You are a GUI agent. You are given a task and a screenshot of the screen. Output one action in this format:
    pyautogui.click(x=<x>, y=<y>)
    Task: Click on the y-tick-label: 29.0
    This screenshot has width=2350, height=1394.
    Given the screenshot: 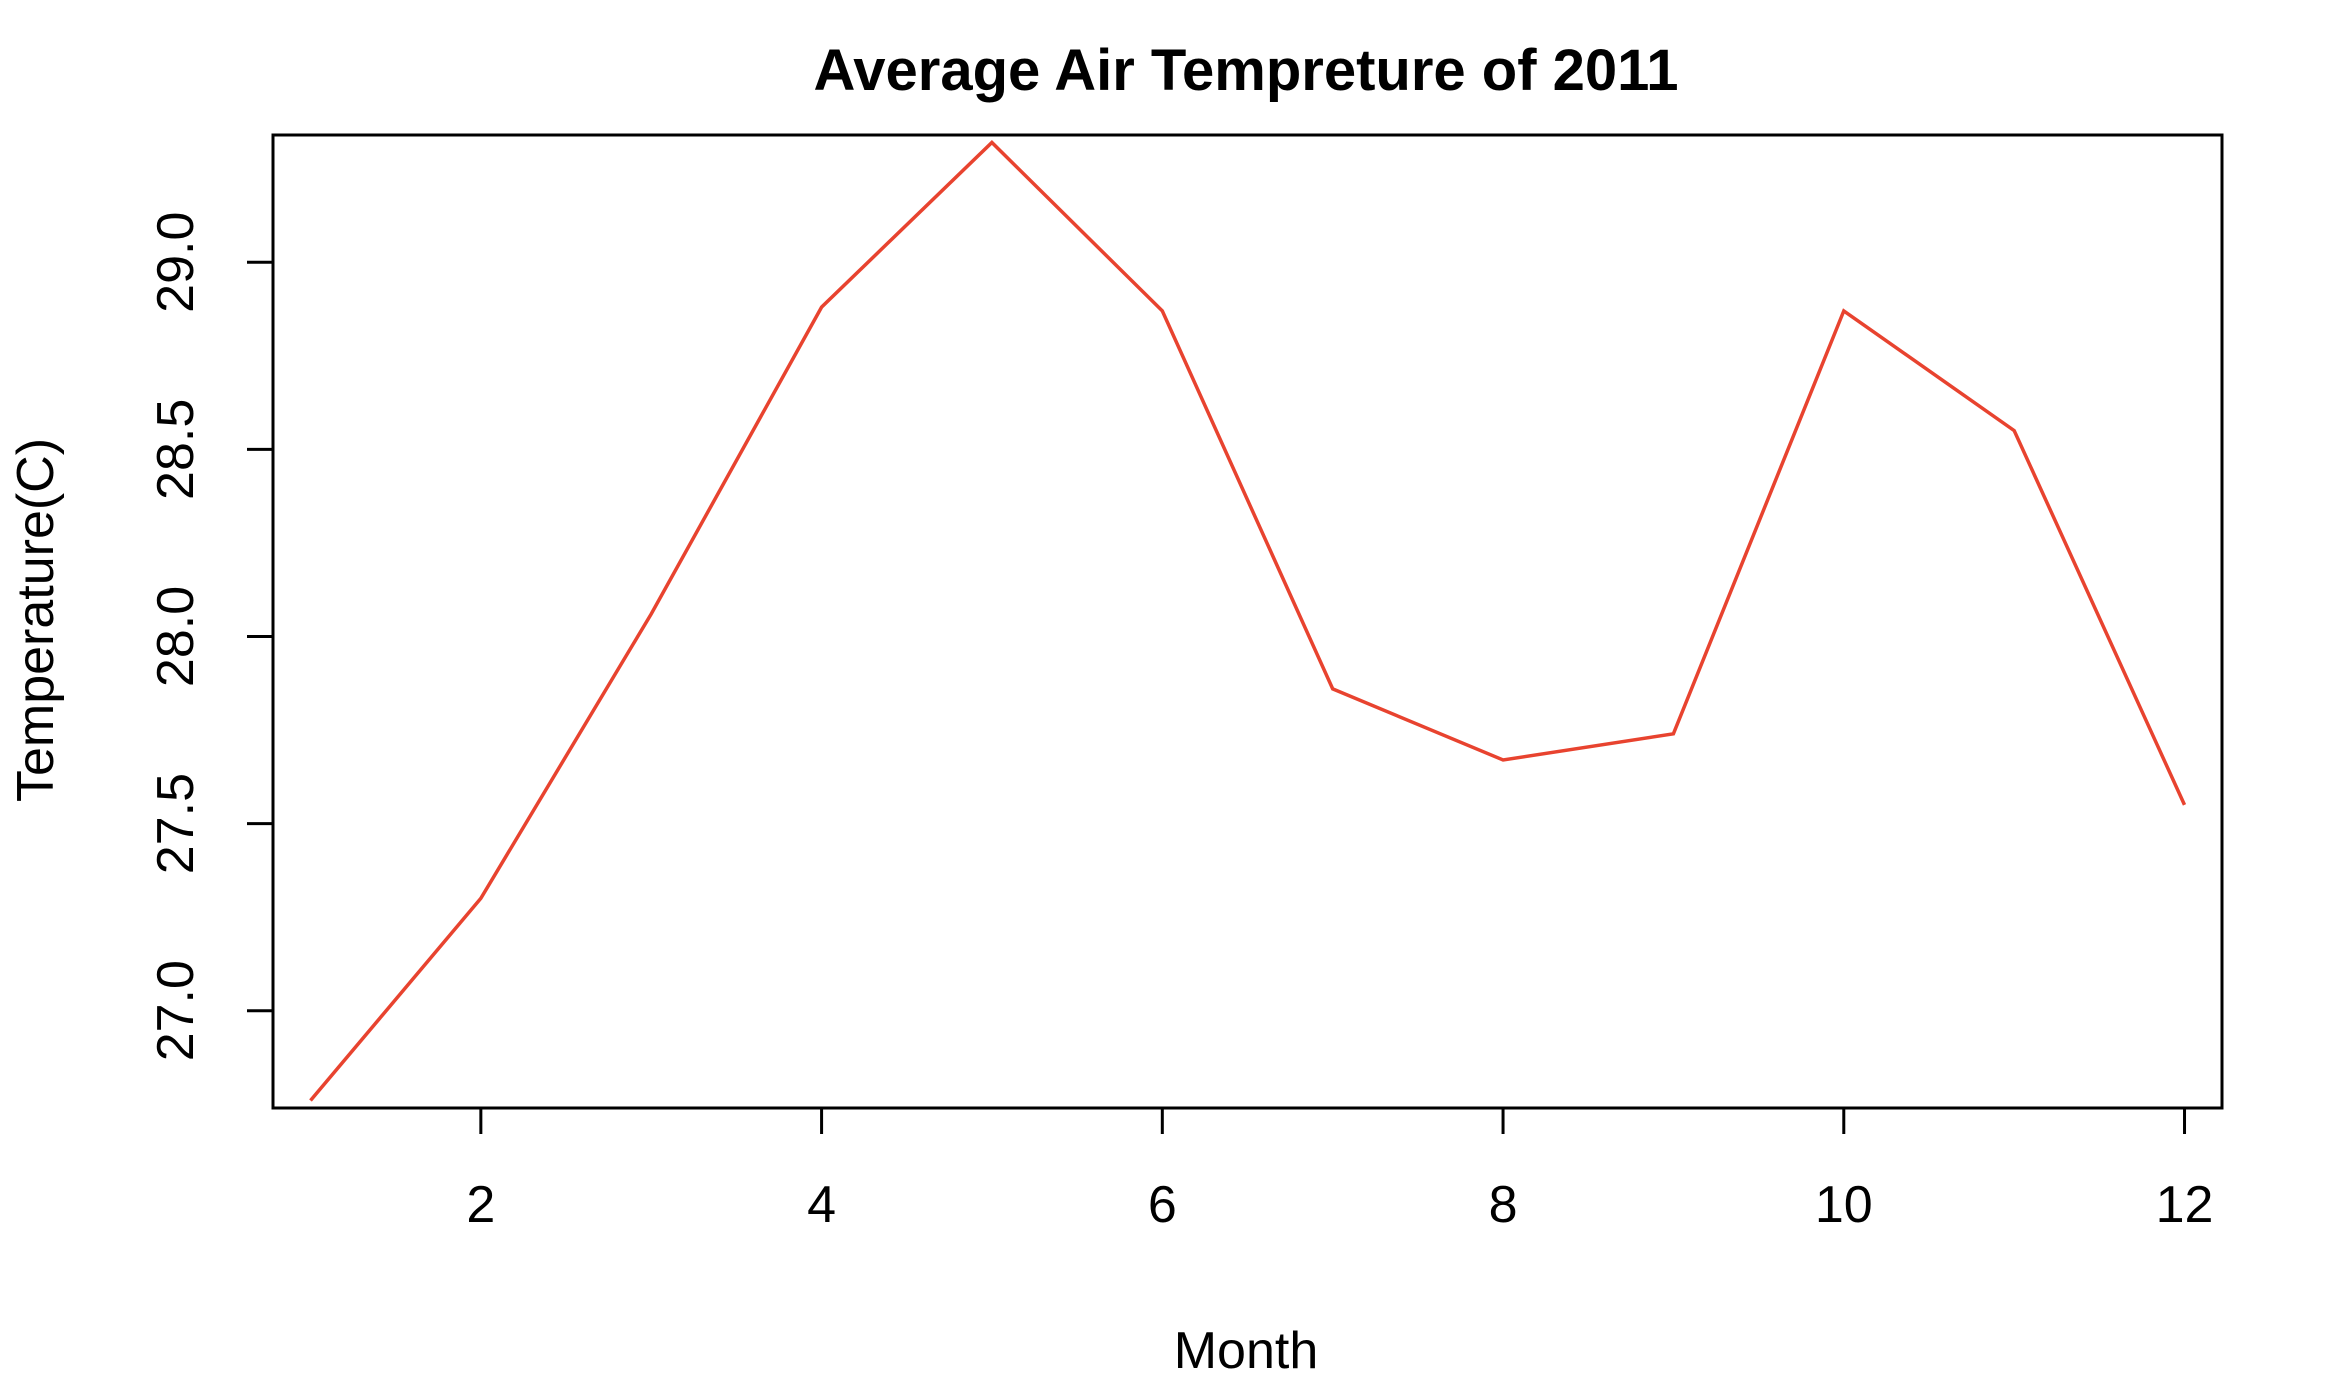 What is the action you would take?
    pyautogui.click(x=176, y=262)
    